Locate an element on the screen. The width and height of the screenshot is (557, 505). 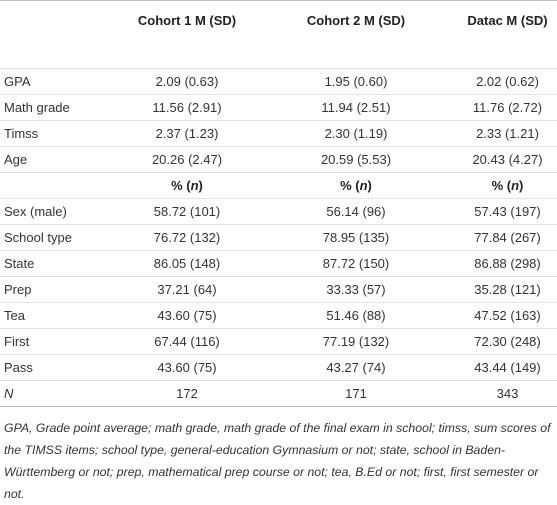
table-cell: 20.59 (5.53) is located at coordinates (356, 159).